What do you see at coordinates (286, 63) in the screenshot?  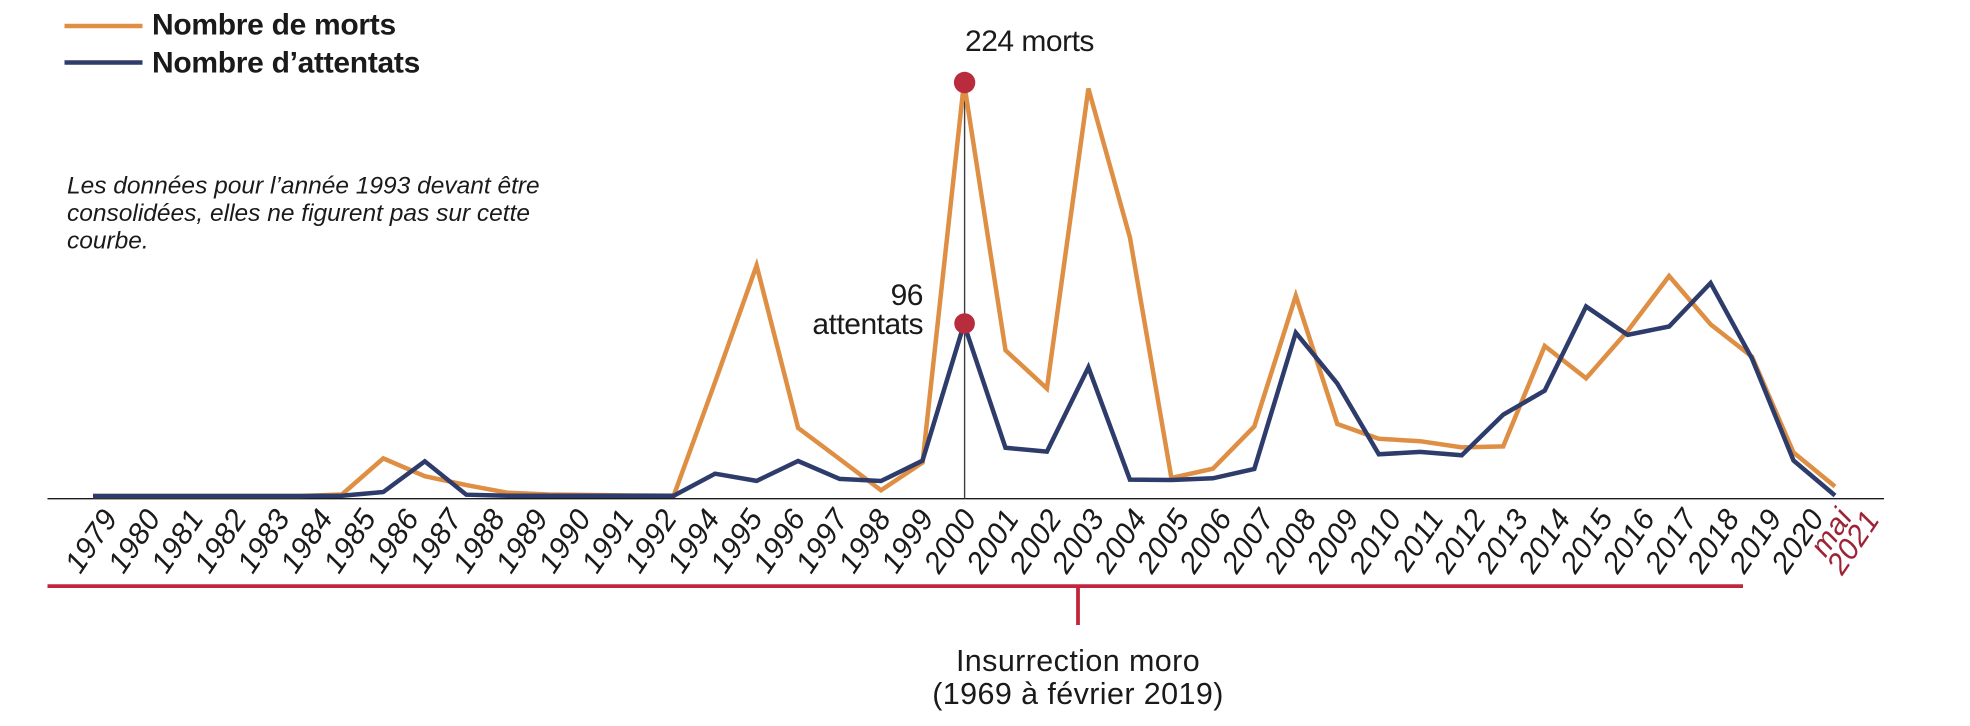 I see `svg-text: Nombre d’attentats` at bounding box center [286, 63].